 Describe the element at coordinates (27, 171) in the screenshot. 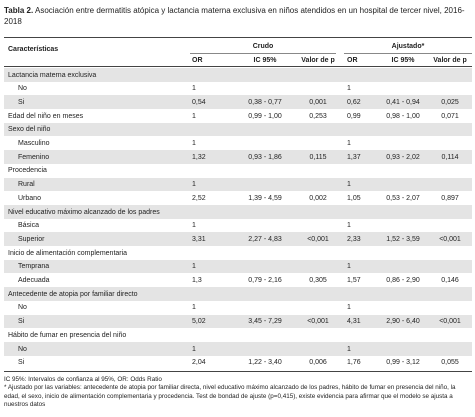

I see `section-label: Procedencia` at that location.